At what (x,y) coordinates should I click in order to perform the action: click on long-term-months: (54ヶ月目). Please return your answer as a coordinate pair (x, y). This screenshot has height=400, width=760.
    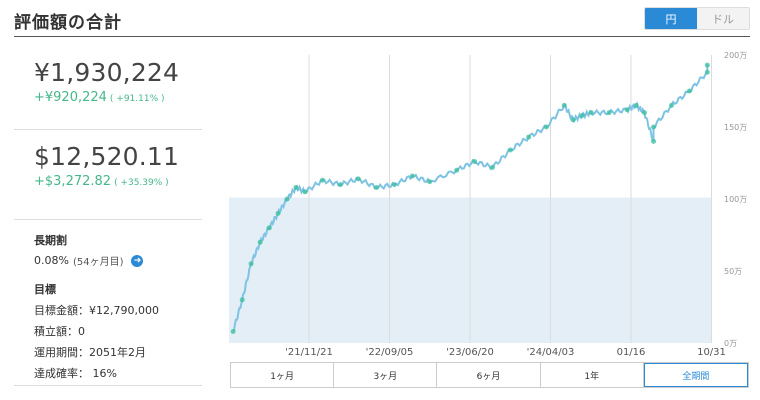
    Looking at the image, I should click on (98, 262).